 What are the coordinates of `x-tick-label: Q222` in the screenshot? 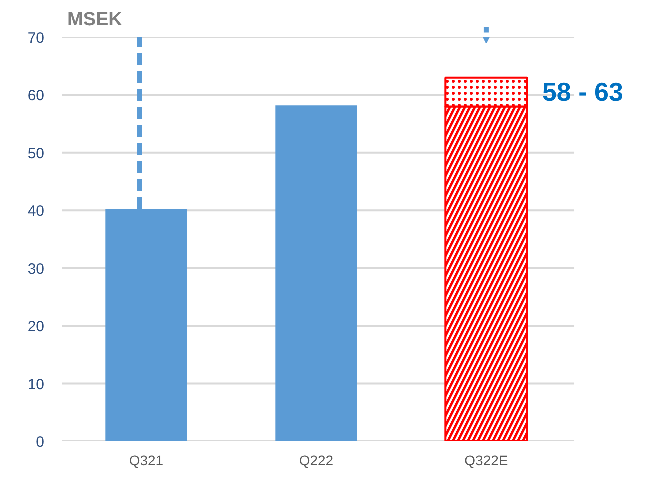 It's located at (316, 460).